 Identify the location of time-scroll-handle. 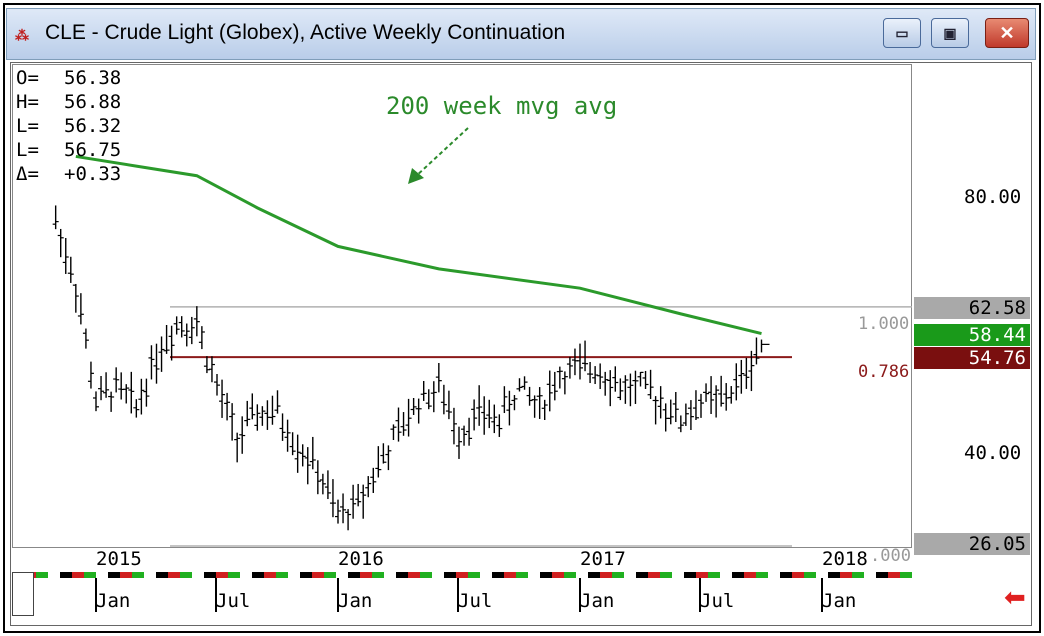
(23, 594).